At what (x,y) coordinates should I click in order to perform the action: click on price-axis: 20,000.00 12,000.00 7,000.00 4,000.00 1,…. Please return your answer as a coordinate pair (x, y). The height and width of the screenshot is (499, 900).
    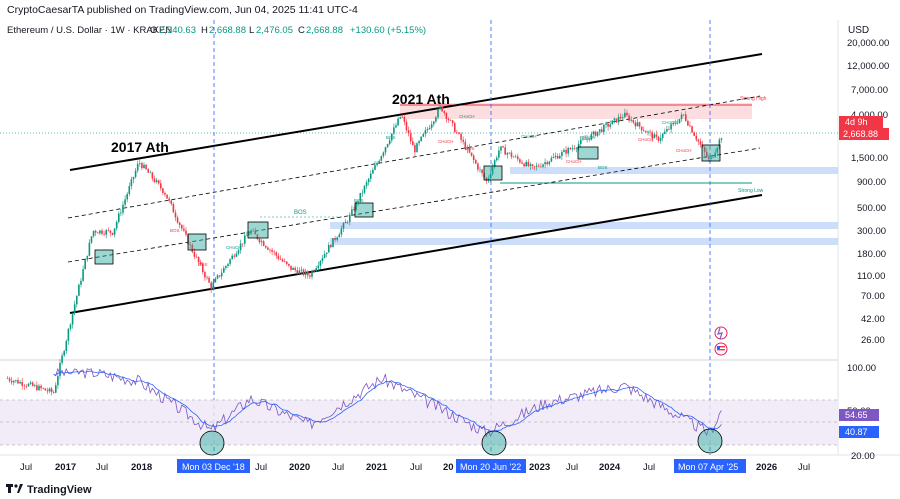
    Looking at the image, I should click on (868, 192).